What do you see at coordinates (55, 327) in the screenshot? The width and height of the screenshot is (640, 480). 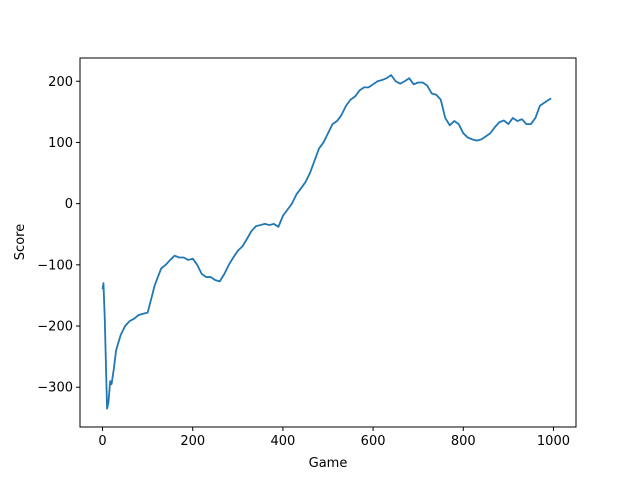 I see `y-tick-label: −200` at bounding box center [55, 327].